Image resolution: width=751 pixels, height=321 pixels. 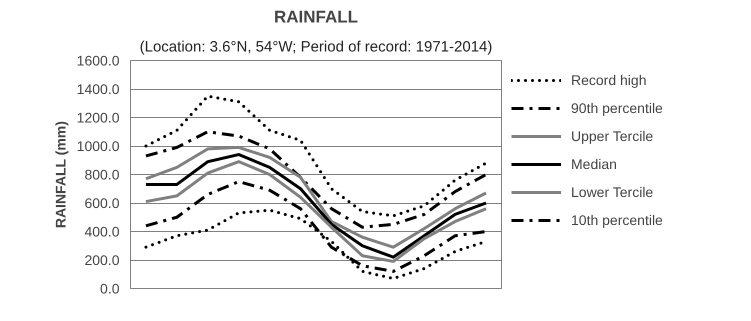 What do you see at coordinates (60, 174) in the screenshot?
I see `y-axis-title: RAINFALL (mm)` at bounding box center [60, 174].